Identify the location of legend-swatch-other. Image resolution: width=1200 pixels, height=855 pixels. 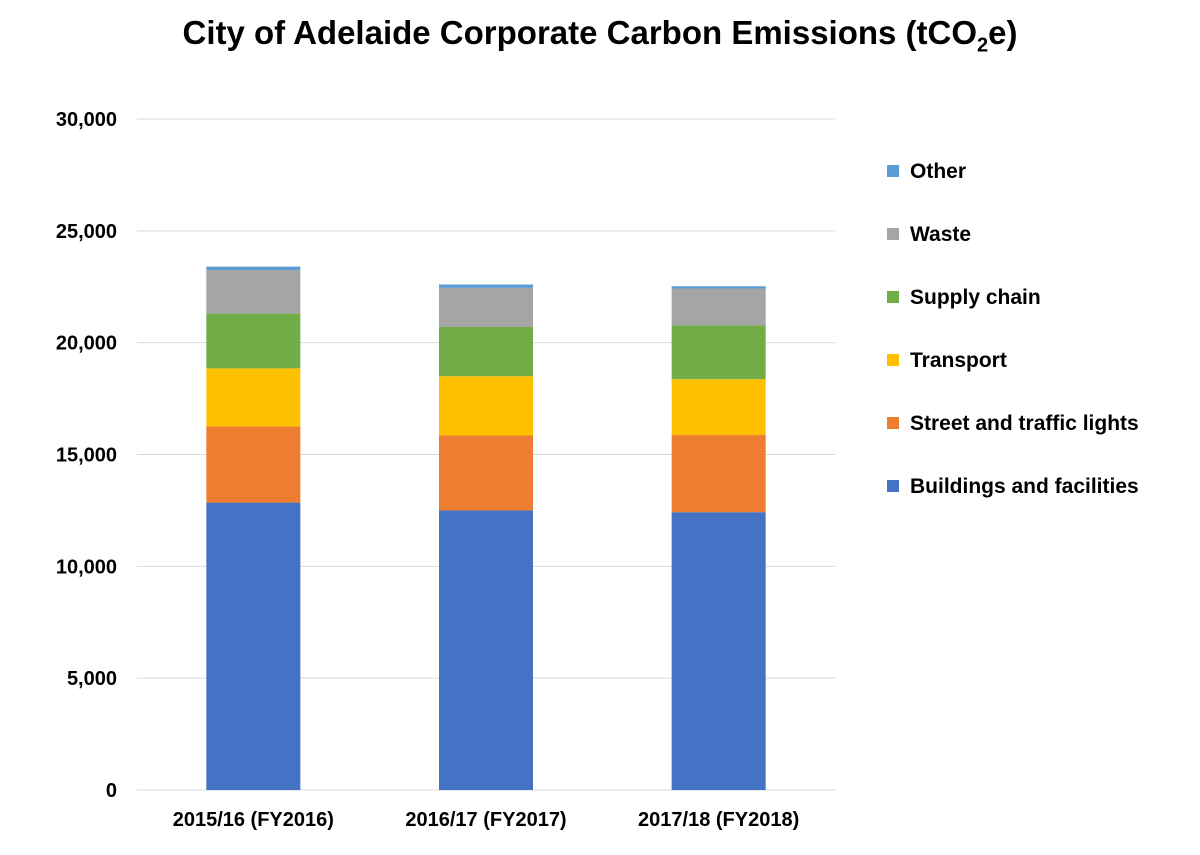
(893, 171).